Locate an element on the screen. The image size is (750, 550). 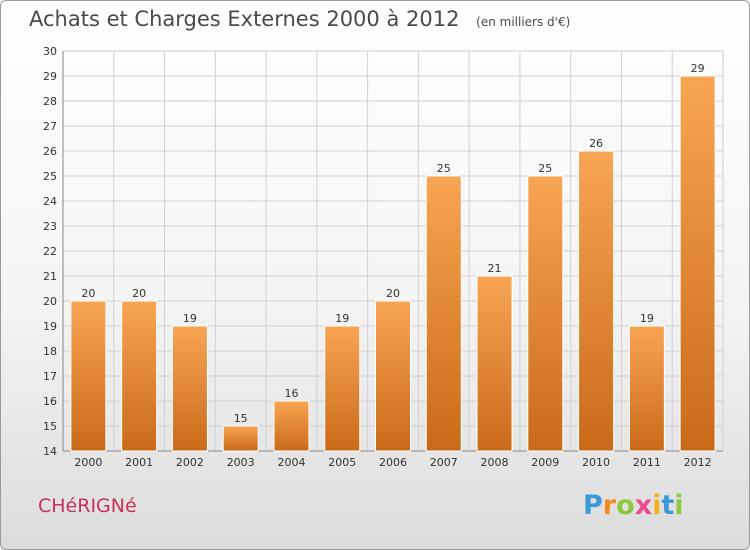
x-tick-label: 2000 is located at coordinates (88, 462).